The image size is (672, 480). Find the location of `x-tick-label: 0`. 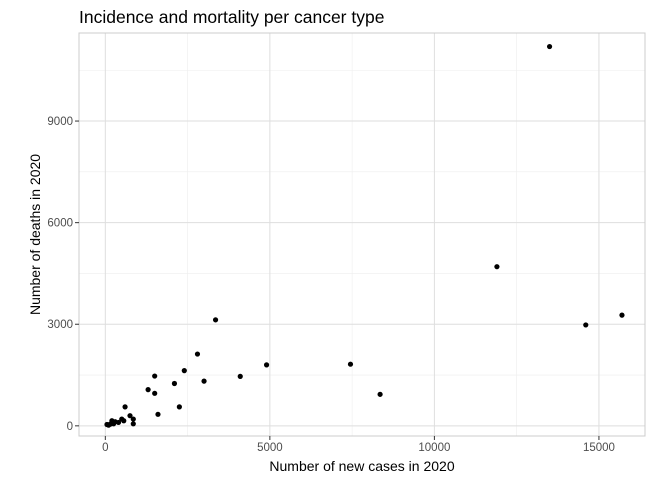

x-tick-label: 0 is located at coordinates (105, 448).